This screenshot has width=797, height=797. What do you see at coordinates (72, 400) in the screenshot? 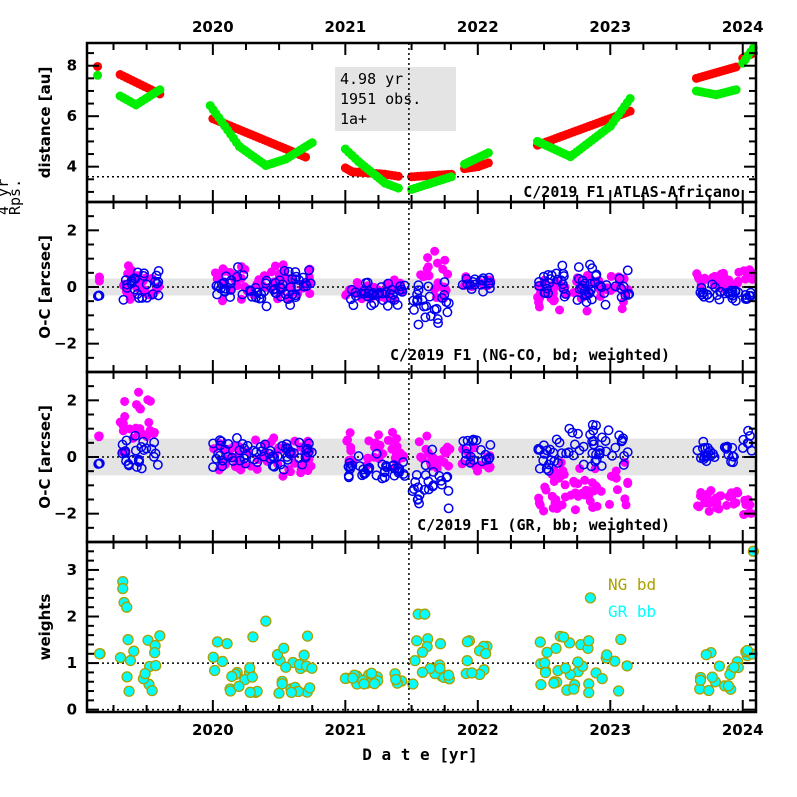
I see `y-tick-label: 2` at bounding box center [72, 400].